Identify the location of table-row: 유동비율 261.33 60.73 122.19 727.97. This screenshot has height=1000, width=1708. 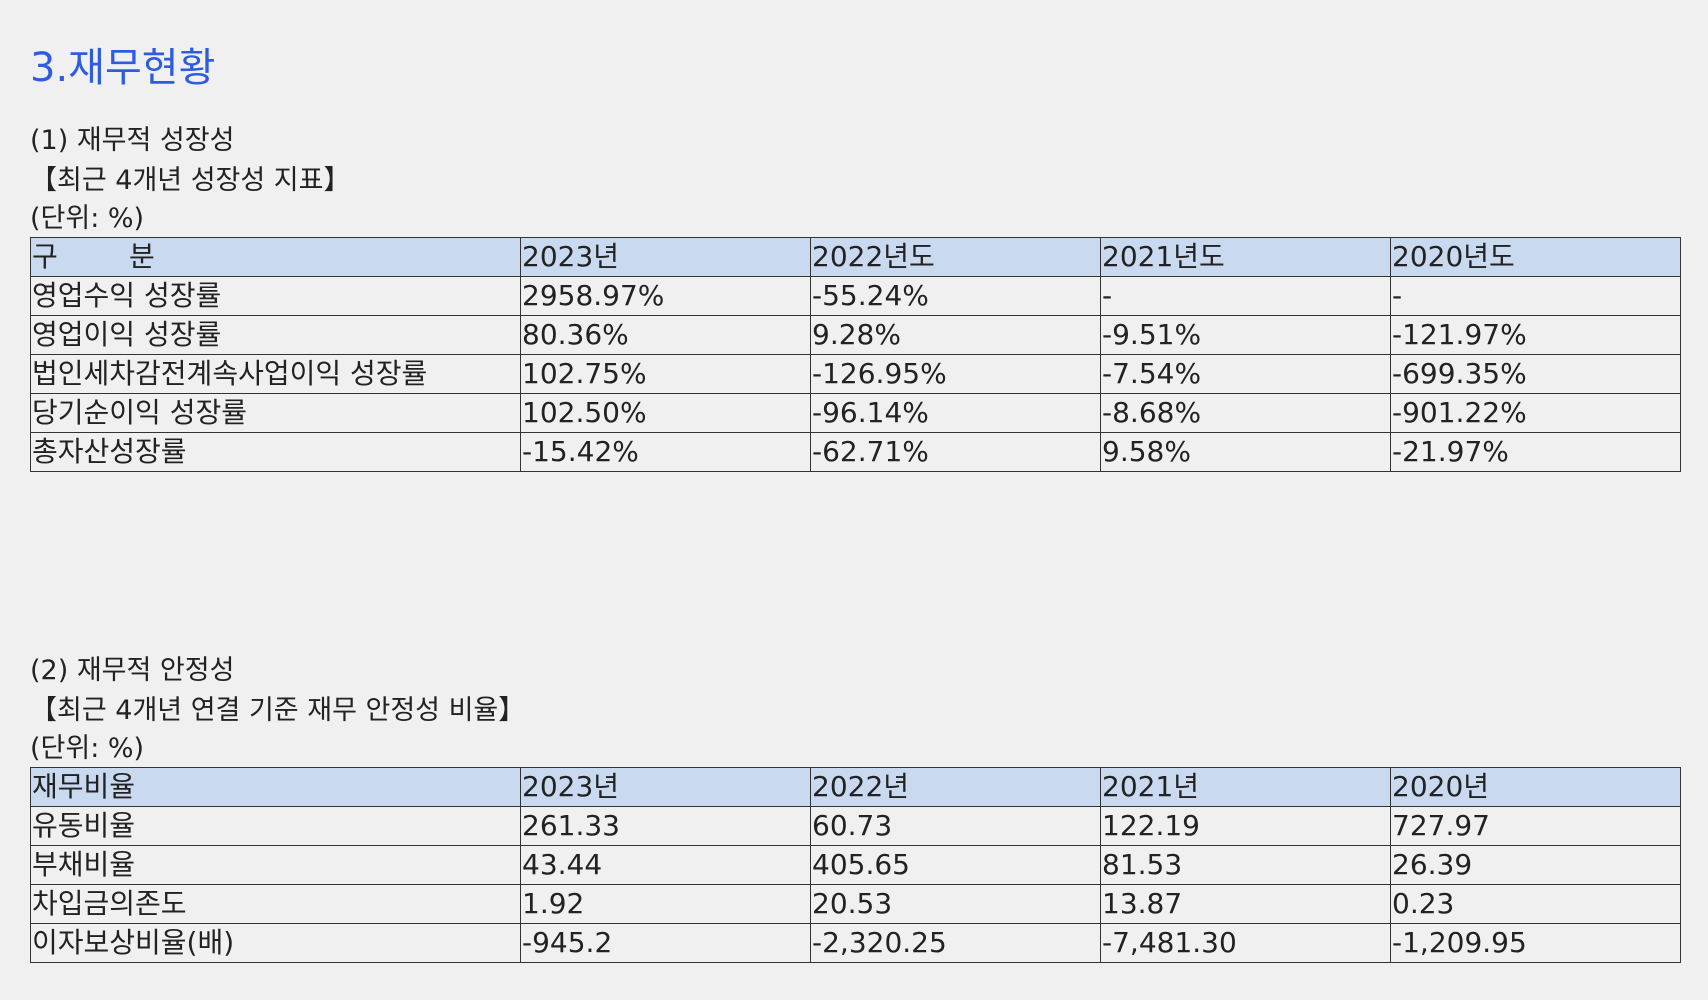
(855, 826).